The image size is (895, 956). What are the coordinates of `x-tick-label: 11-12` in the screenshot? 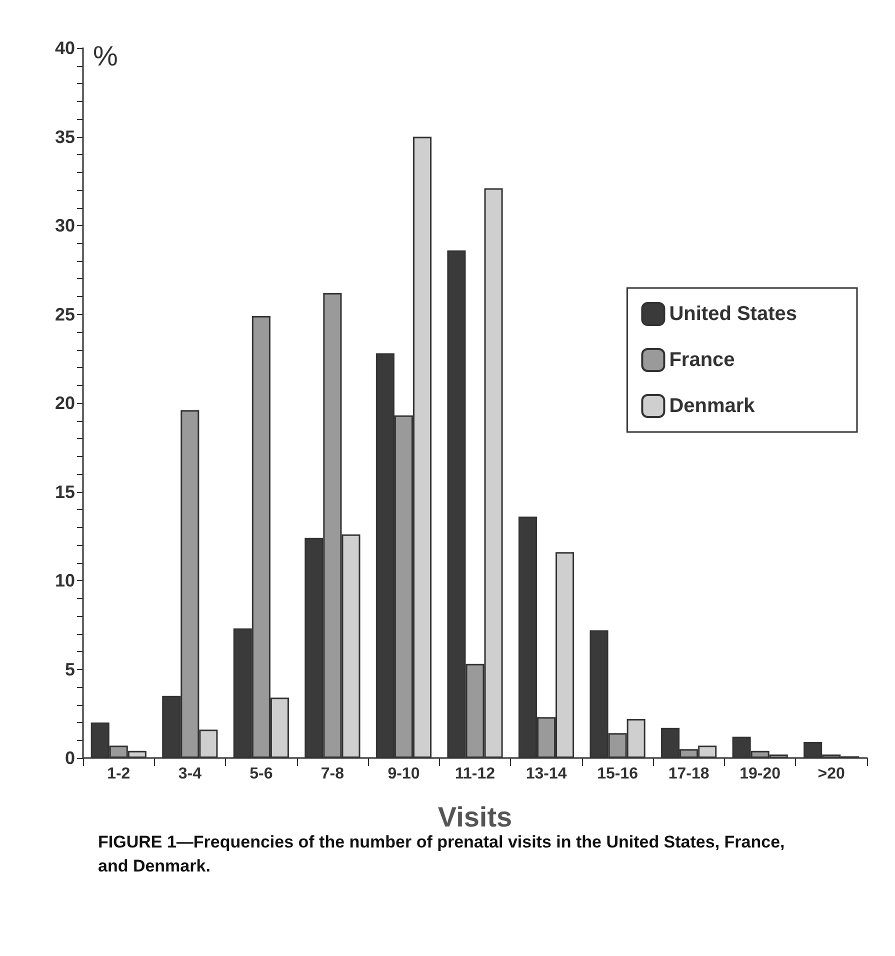 It's located at (475, 774).